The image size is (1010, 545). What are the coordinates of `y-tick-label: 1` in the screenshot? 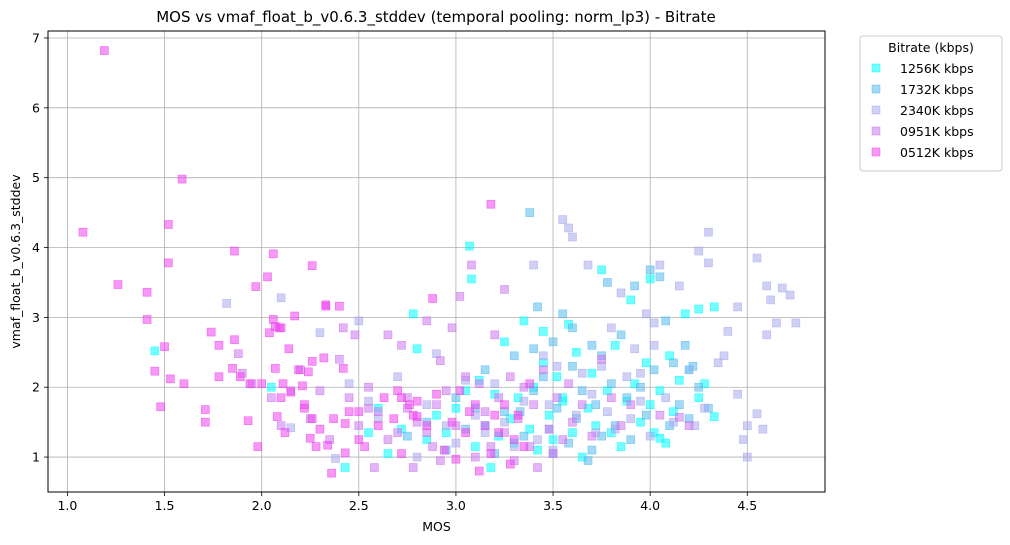 It's located at (36, 457).